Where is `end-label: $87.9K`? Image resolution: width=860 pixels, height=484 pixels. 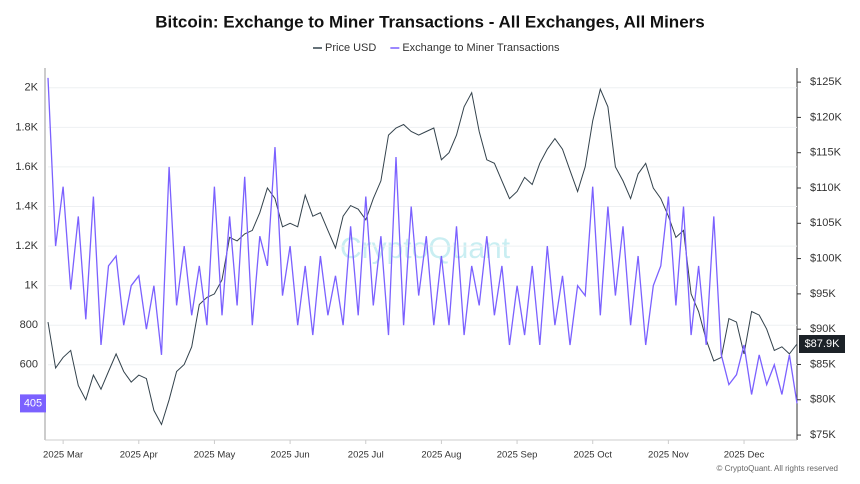 end-label: $87.9K is located at coordinates (823, 344).